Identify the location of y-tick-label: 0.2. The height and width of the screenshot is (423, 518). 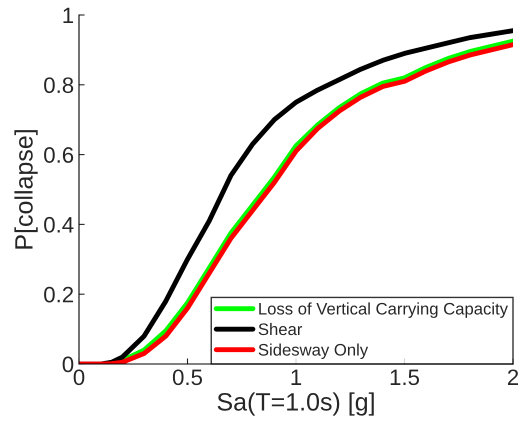
(59, 294).